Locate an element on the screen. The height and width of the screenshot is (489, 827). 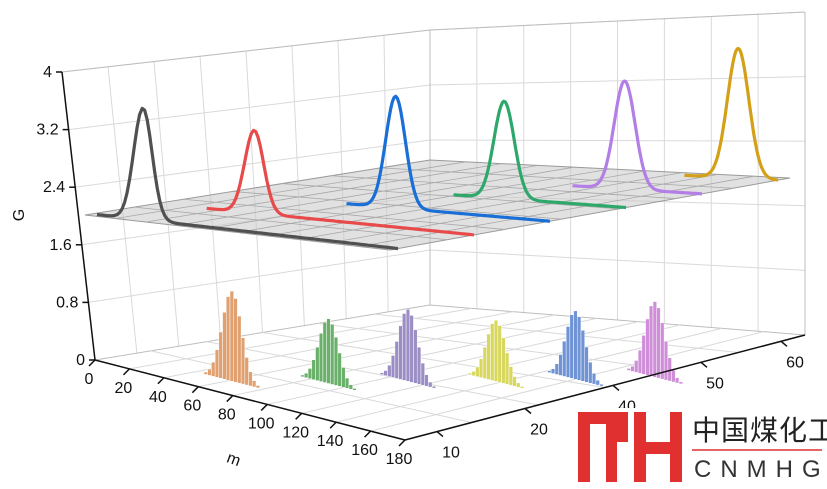
x-tick-label: 180 is located at coordinates (399, 459).